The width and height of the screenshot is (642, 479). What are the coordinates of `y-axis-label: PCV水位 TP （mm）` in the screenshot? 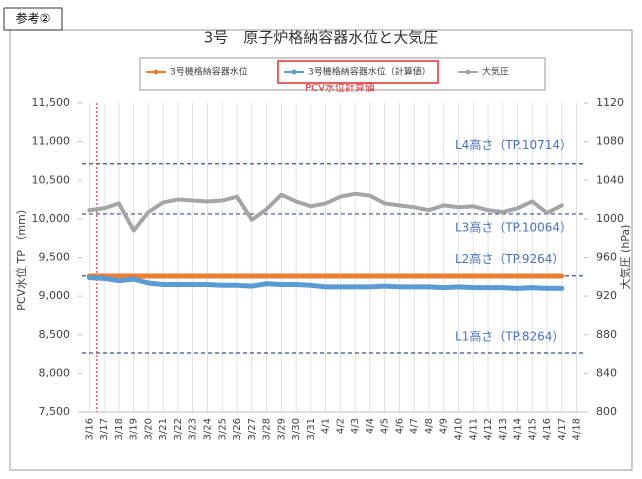 It's located at (21, 257).